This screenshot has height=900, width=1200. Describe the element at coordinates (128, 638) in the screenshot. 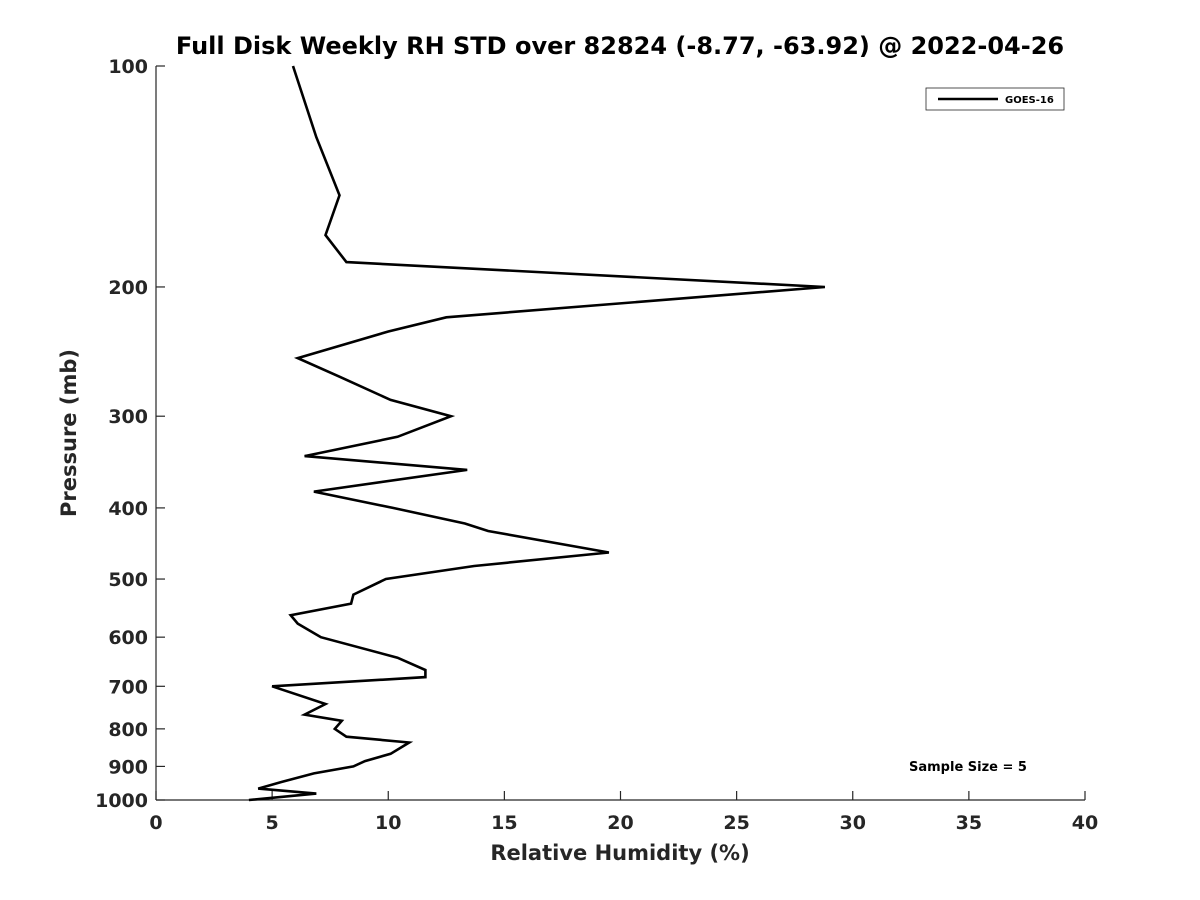

I see `y-tick-label: 600` at that location.